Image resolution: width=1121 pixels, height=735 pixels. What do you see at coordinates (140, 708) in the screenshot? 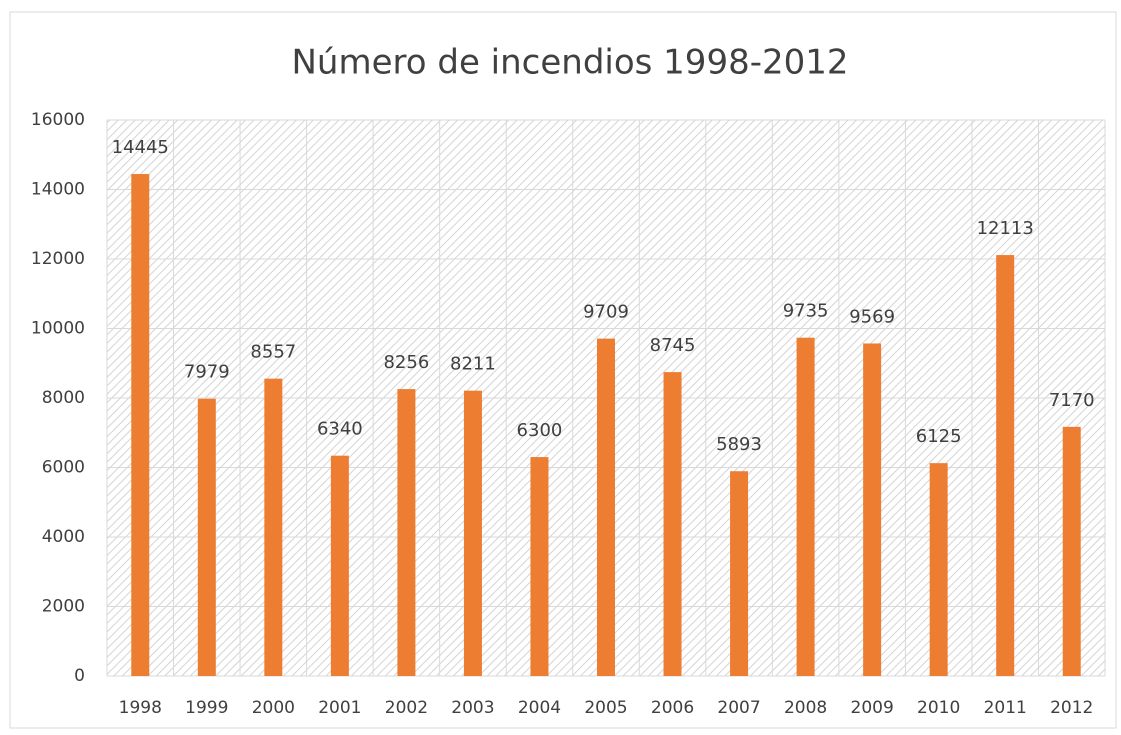
I see `x-tick-label: 1998` at bounding box center [140, 708].